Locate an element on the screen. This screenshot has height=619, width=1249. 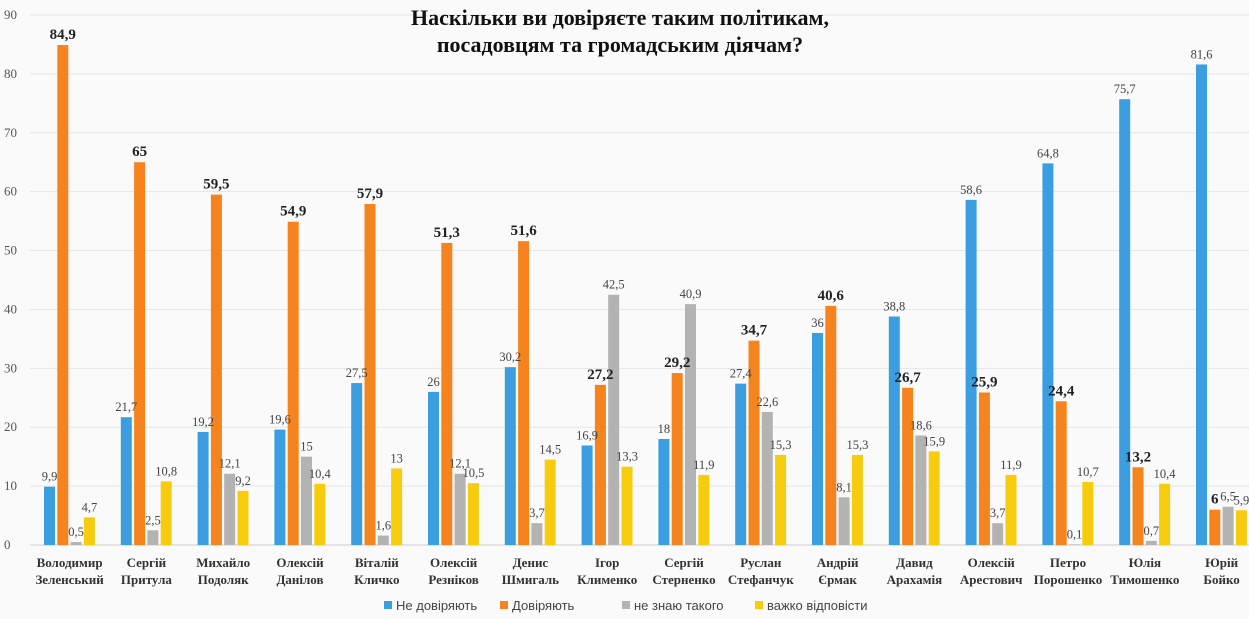
data-label: 18,6 is located at coordinates (921, 425).